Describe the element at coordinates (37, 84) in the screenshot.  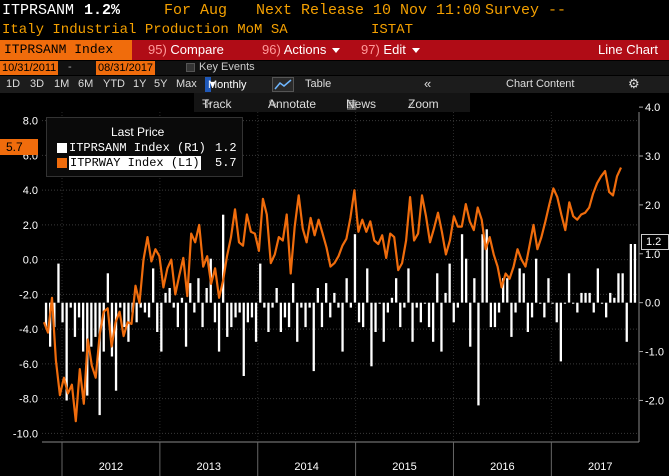
I see `range-3d: 3D` at that location.